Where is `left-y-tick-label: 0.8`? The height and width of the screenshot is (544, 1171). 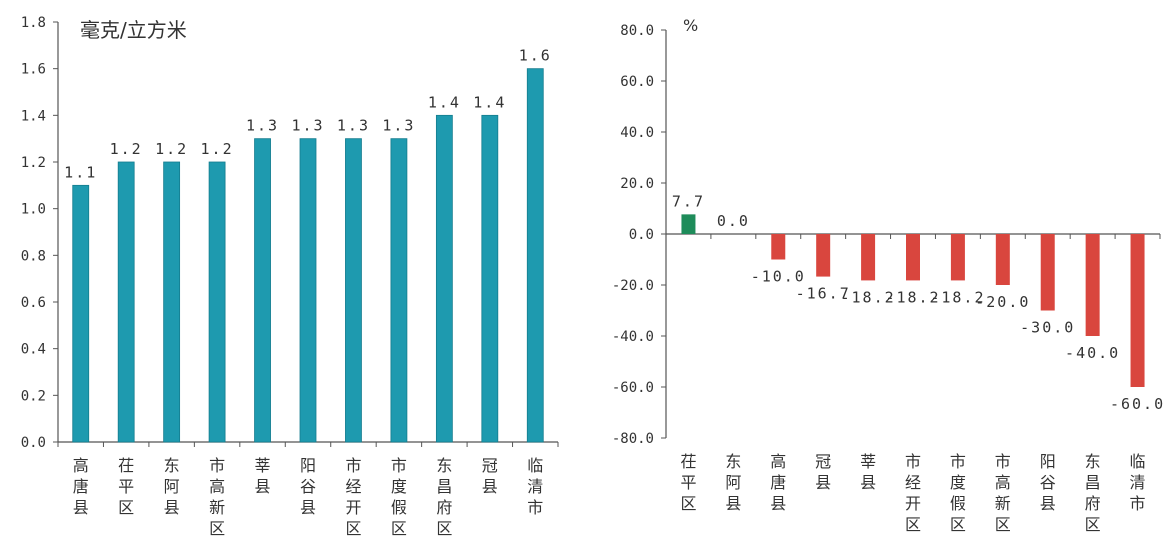
left-y-tick-label: 0.8 is located at coordinates (33, 256).